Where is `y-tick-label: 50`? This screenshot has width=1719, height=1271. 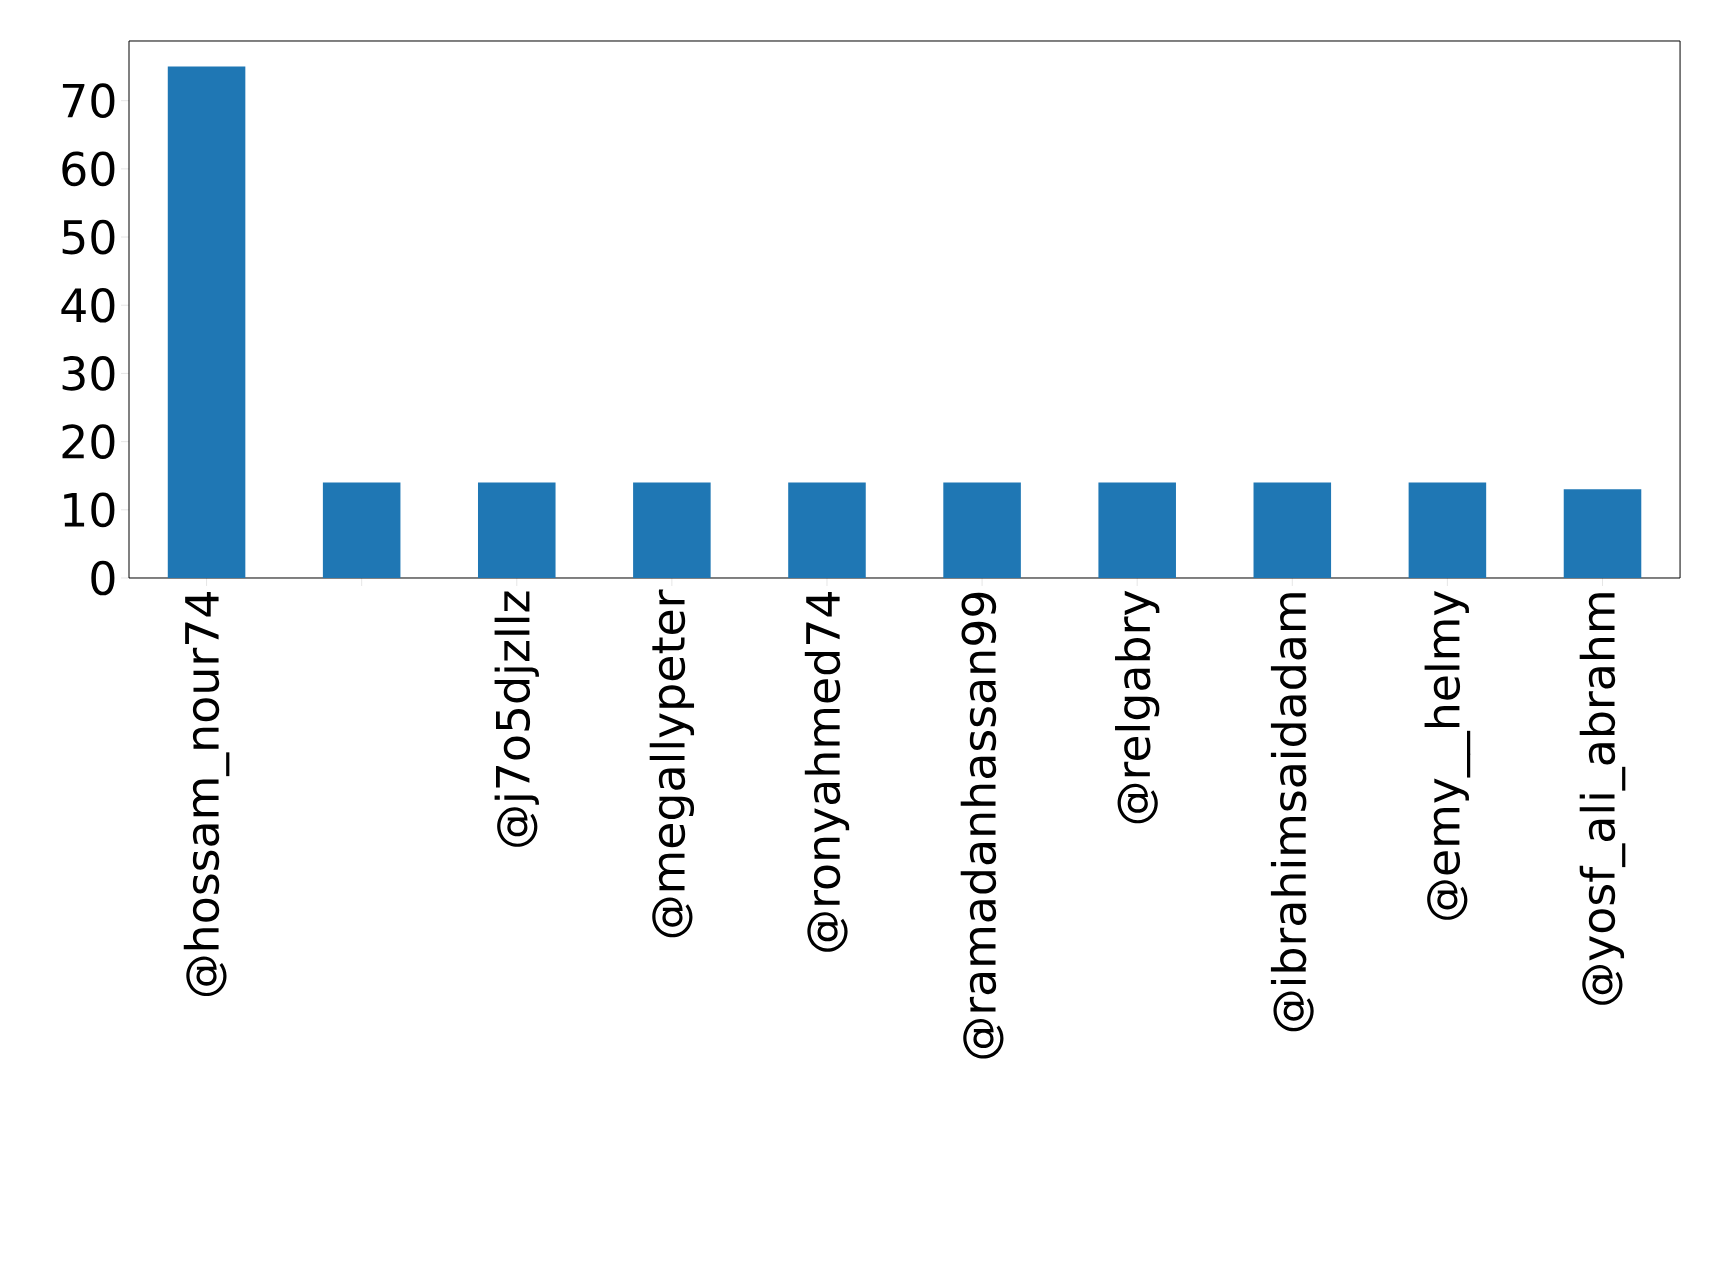 y-tick-label: 50 is located at coordinates (88, 237).